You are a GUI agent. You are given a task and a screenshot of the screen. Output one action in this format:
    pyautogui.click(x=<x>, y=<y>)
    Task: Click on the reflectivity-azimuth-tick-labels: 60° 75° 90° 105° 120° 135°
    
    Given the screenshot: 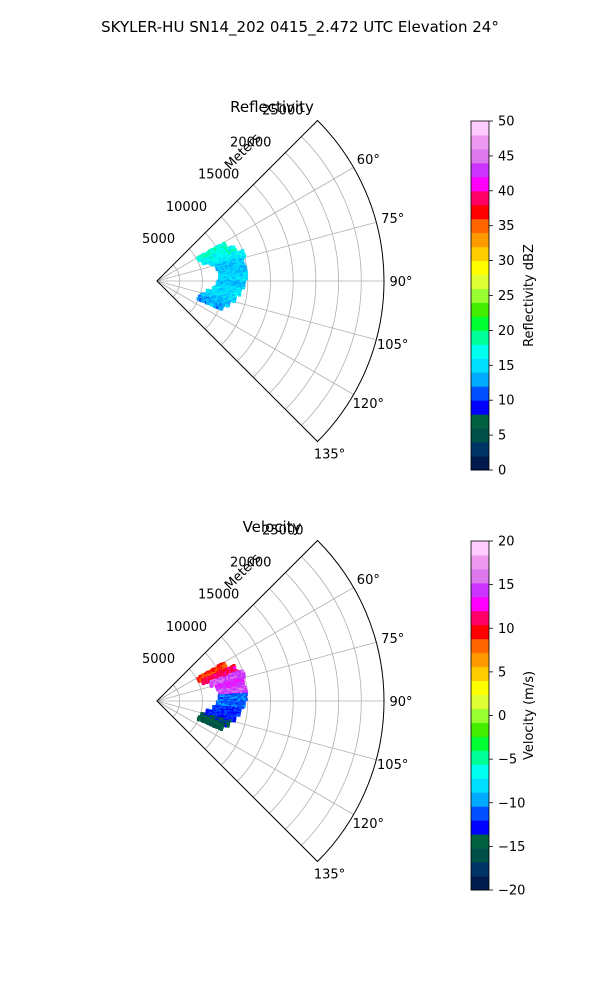 What is the action you would take?
    pyautogui.click(x=363, y=308)
    